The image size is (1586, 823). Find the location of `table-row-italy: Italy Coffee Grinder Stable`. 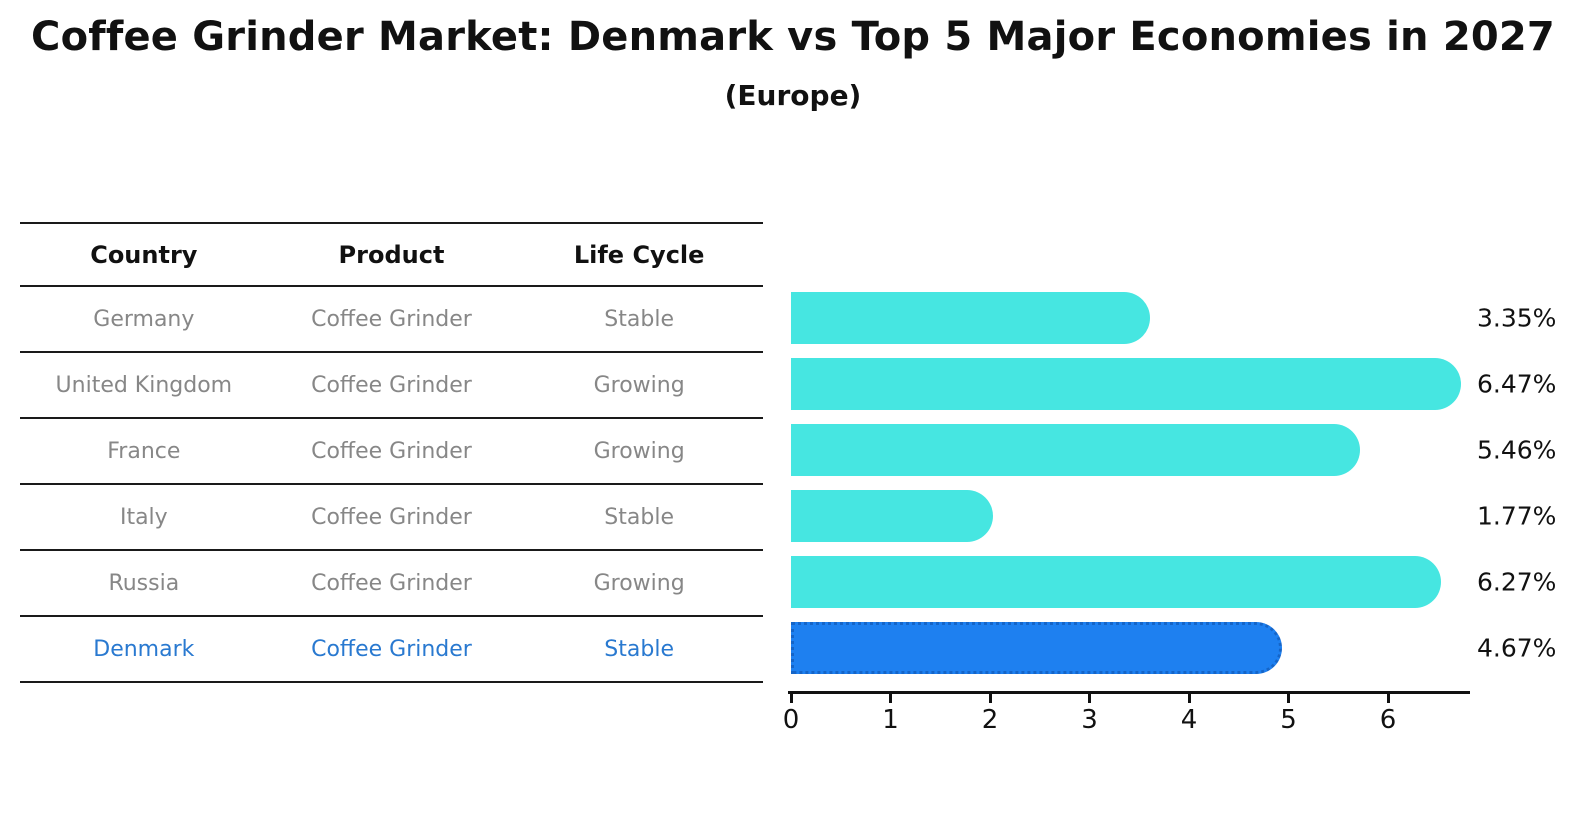

table-row-italy: Italy Coffee Grinder Stable is located at coordinates (391, 518).